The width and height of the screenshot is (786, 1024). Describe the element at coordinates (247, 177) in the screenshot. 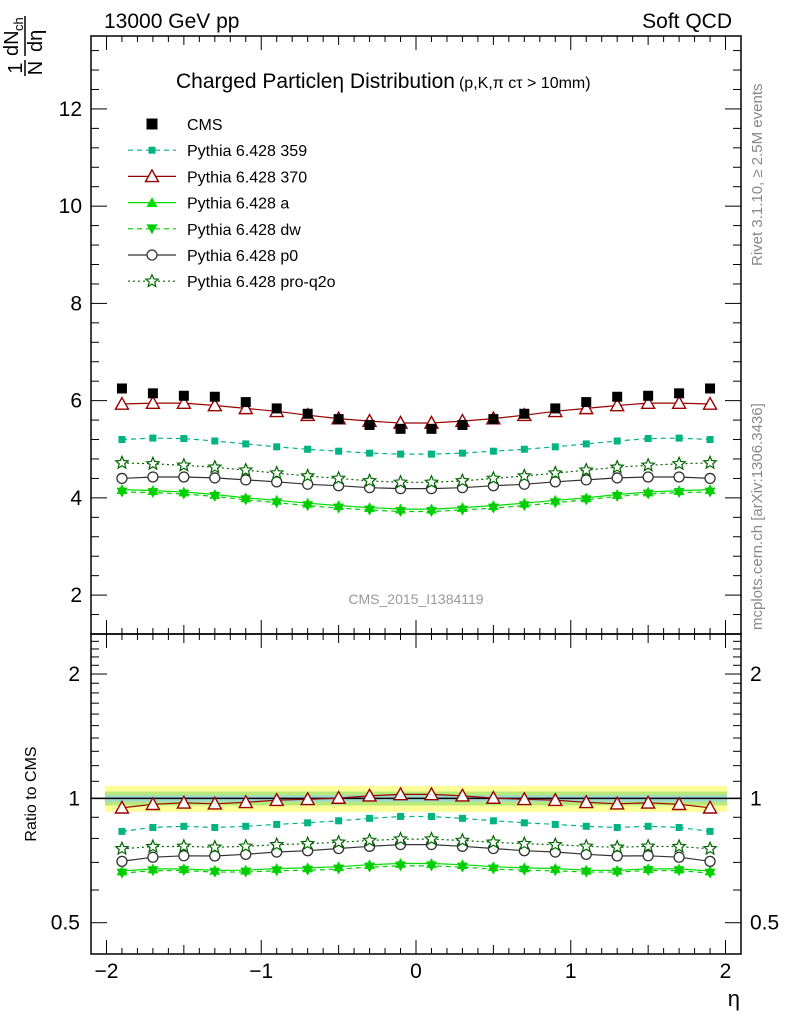

I see `legend-label: Pythia 6.428 370` at that location.